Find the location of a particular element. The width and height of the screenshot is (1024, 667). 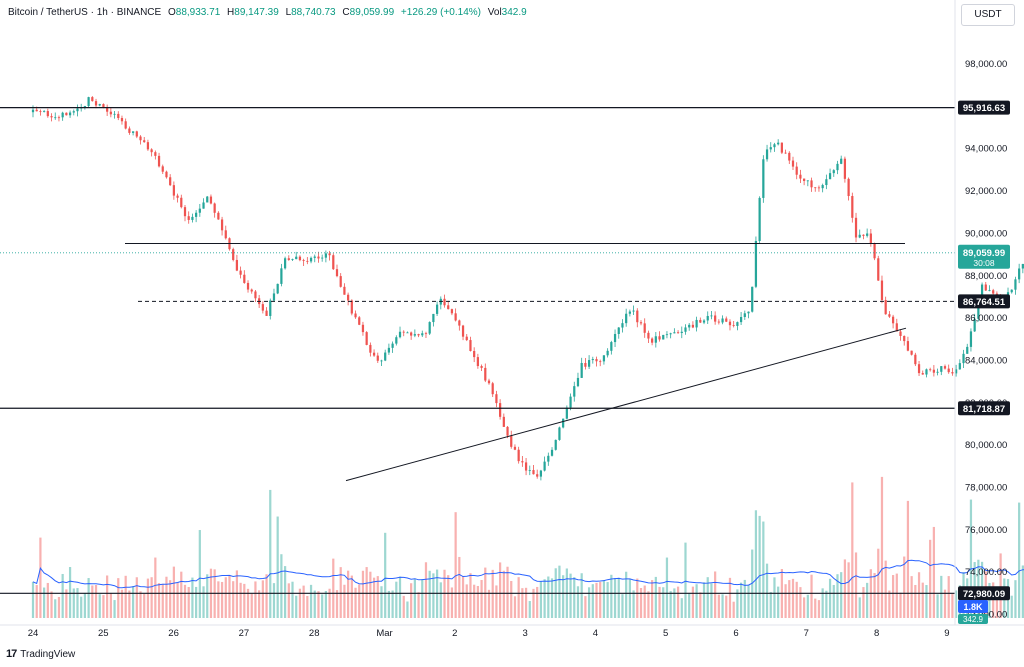

volume-ma-line is located at coordinates (528, 574).